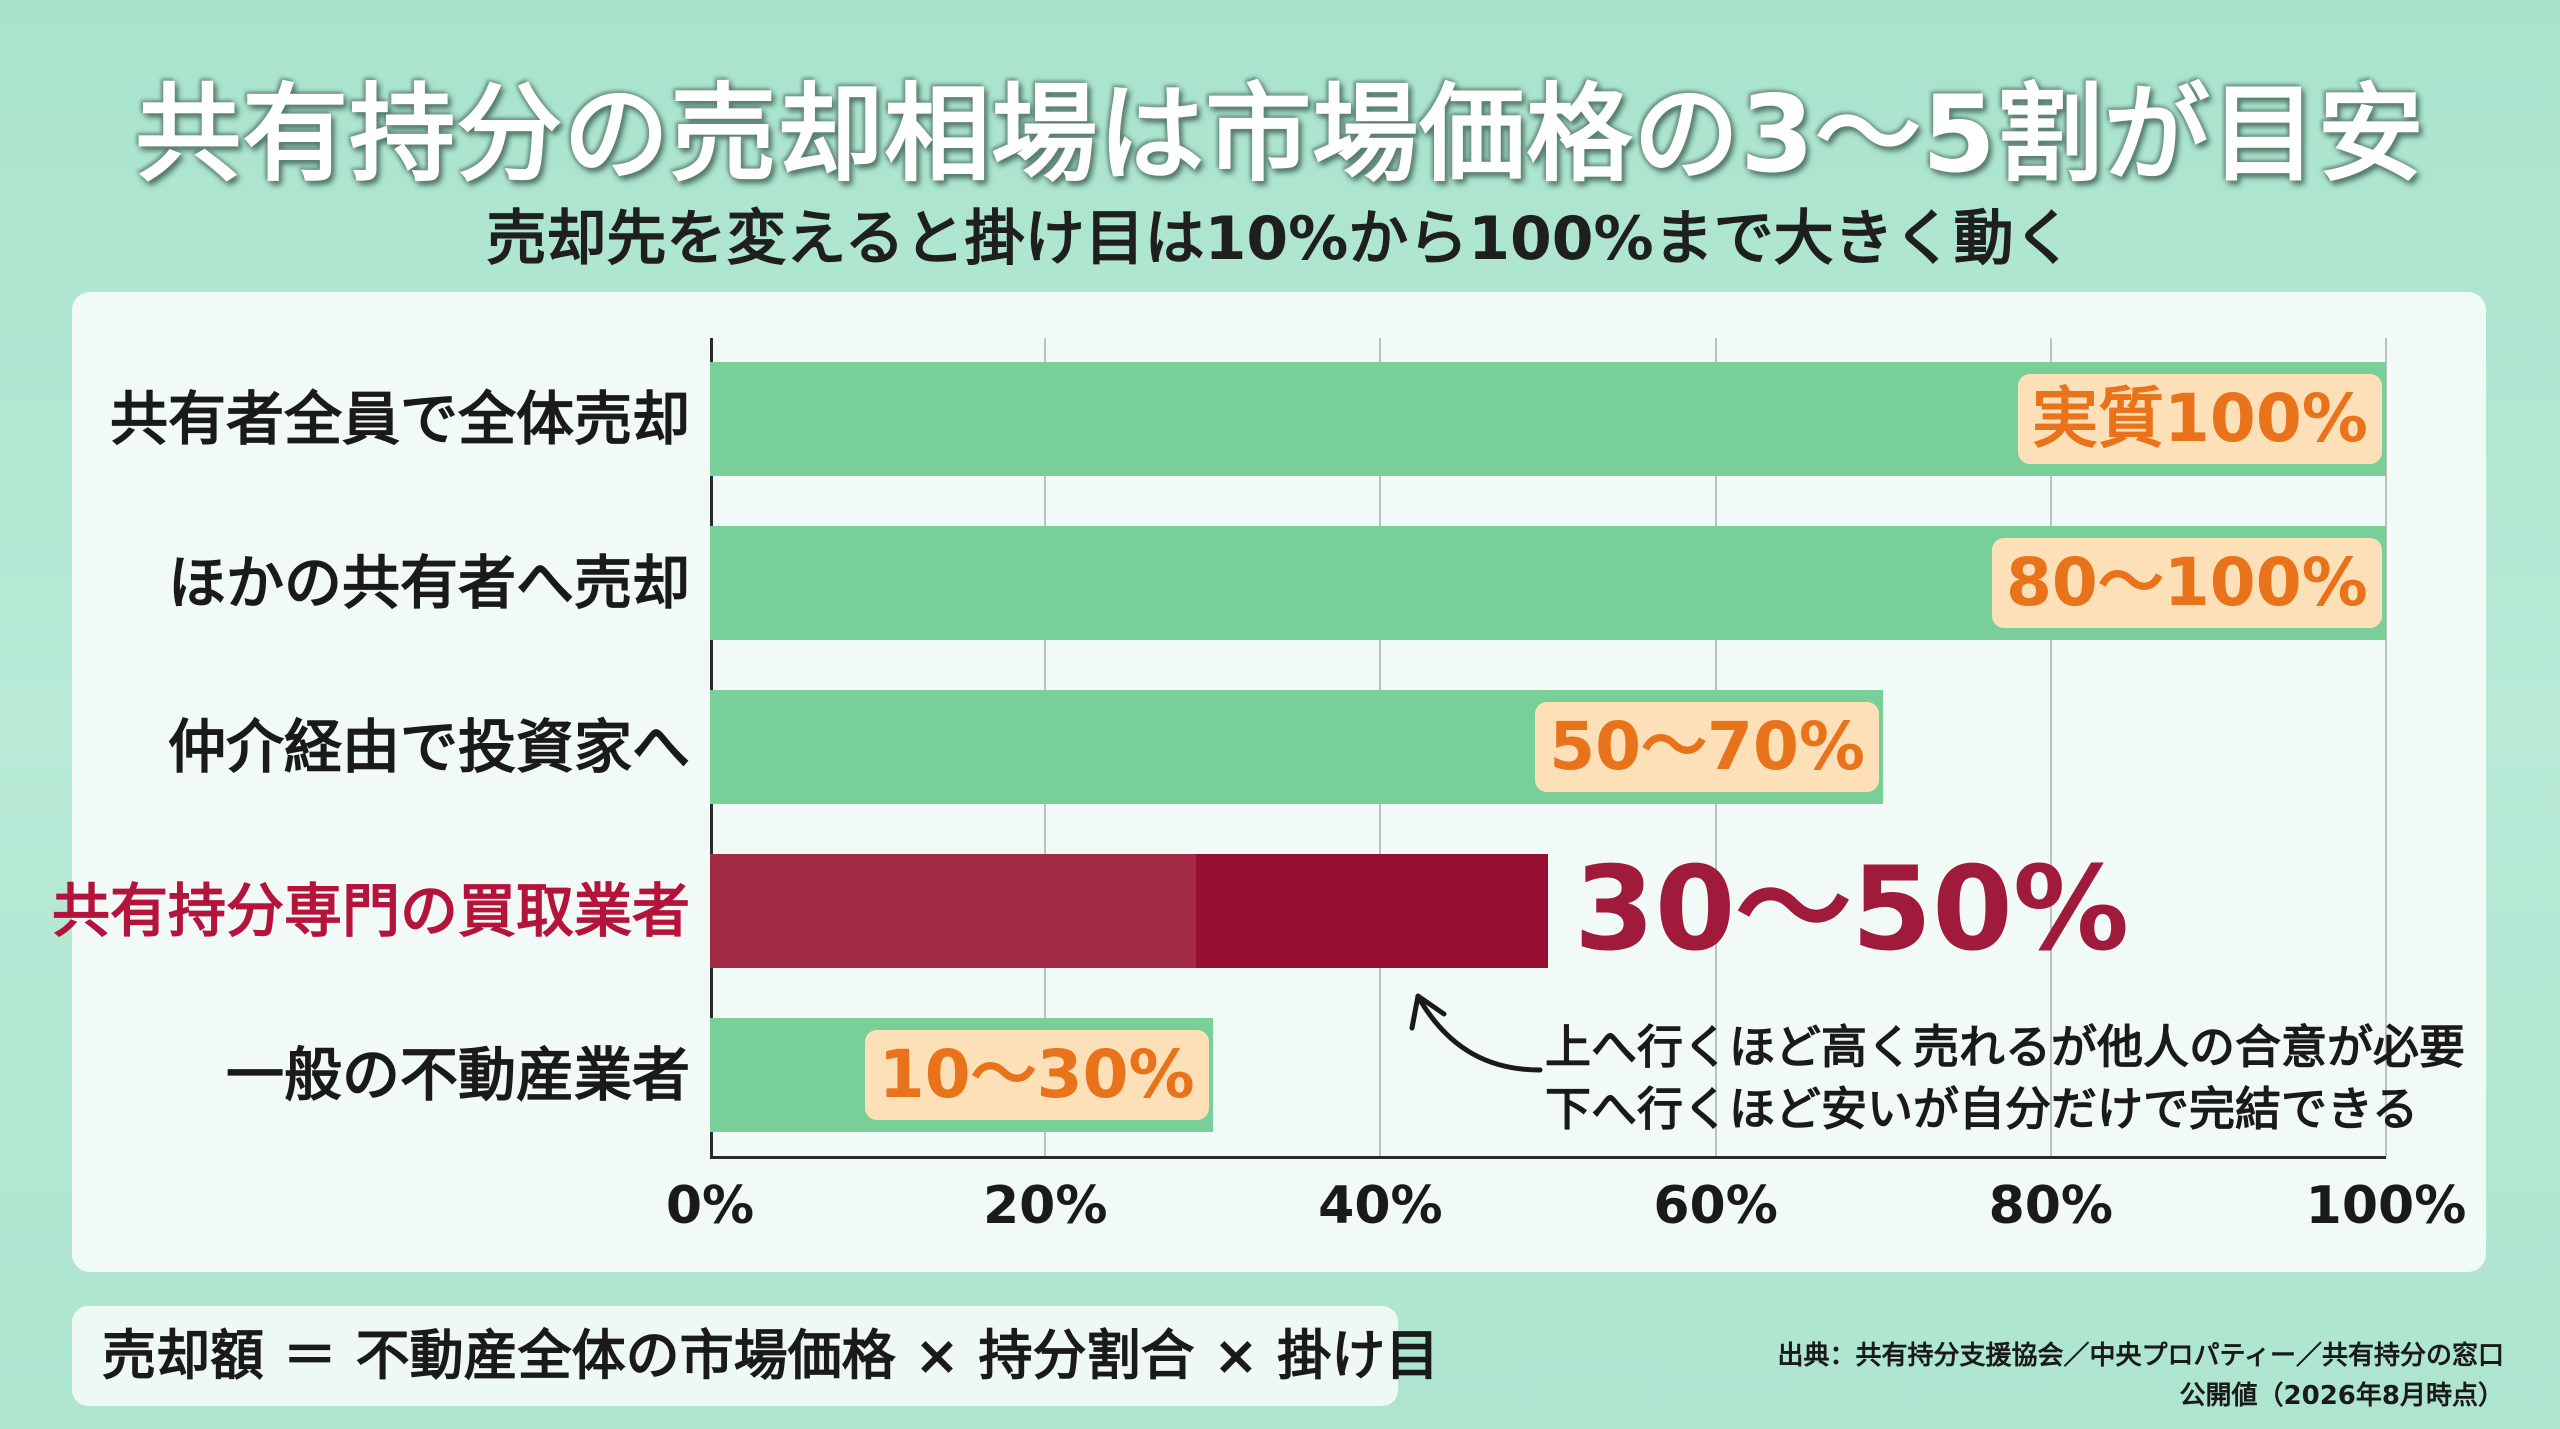 This screenshot has width=2560, height=1429. Describe the element at coordinates (2187, 583) in the screenshot. I see `data-label: 80〜100%` at that location.